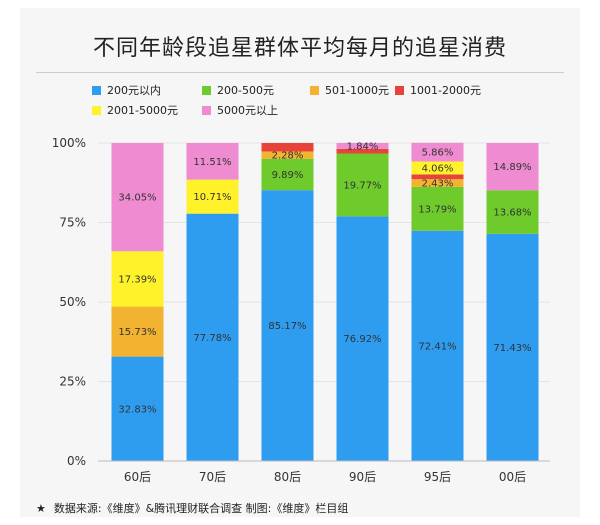 The height and width of the screenshot is (525, 600). Describe the element at coordinates (300, 72) in the screenshot. I see `title-divider` at that location.